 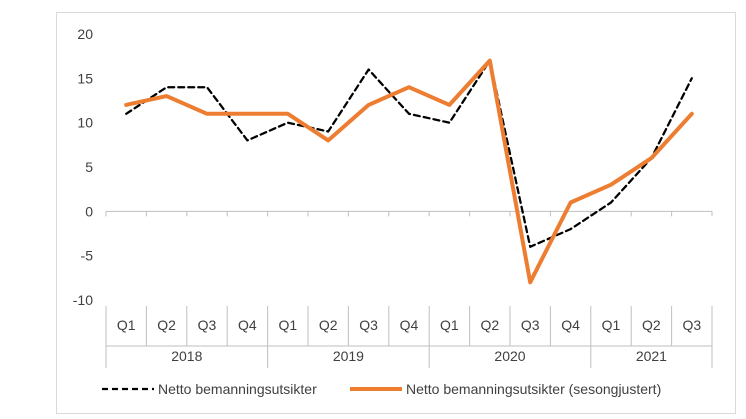 What do you see at coordinates (651, 356) in the screenshot?
I see `year-label: 2021` at bounding box center [651, 356].